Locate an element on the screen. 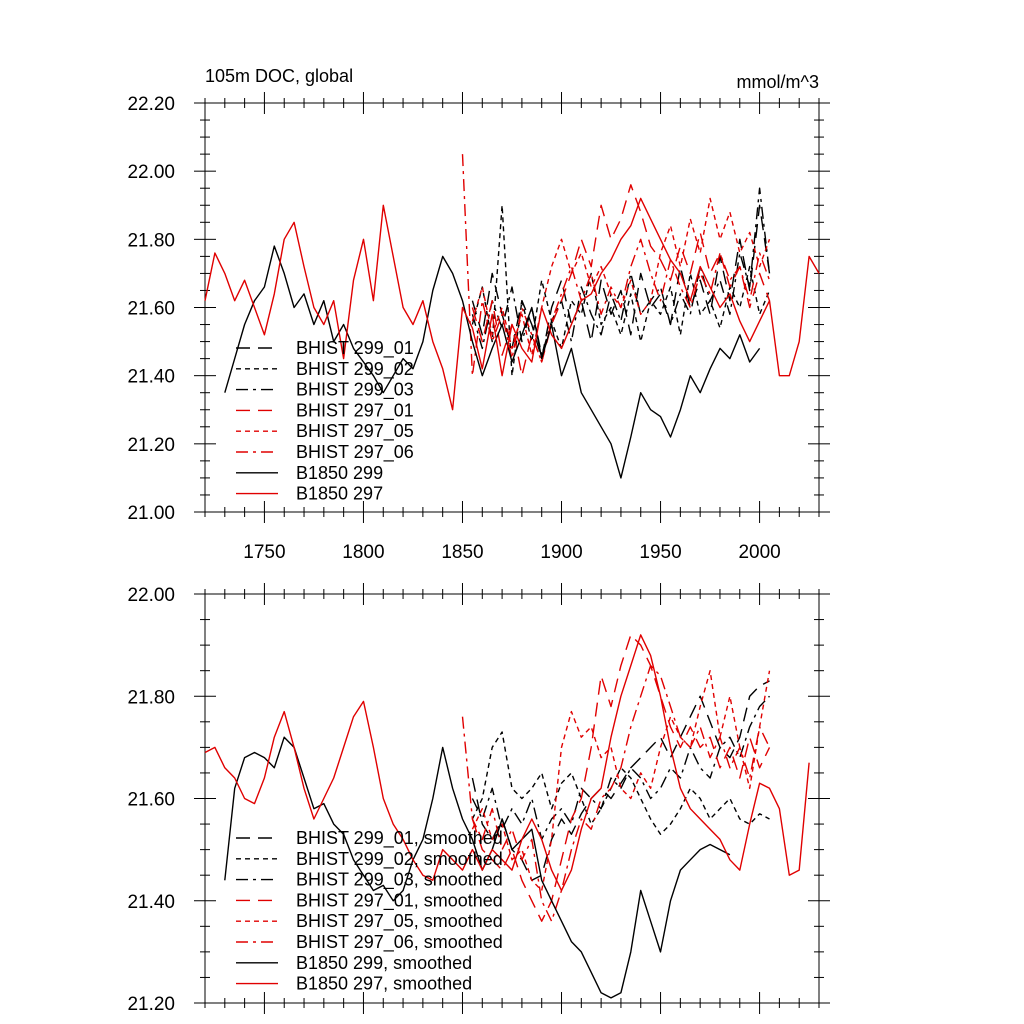 The height and width of the screenshot is (1024, 1024). top-chart-units: mmol/m^3 is located at coordinates (778, 82).